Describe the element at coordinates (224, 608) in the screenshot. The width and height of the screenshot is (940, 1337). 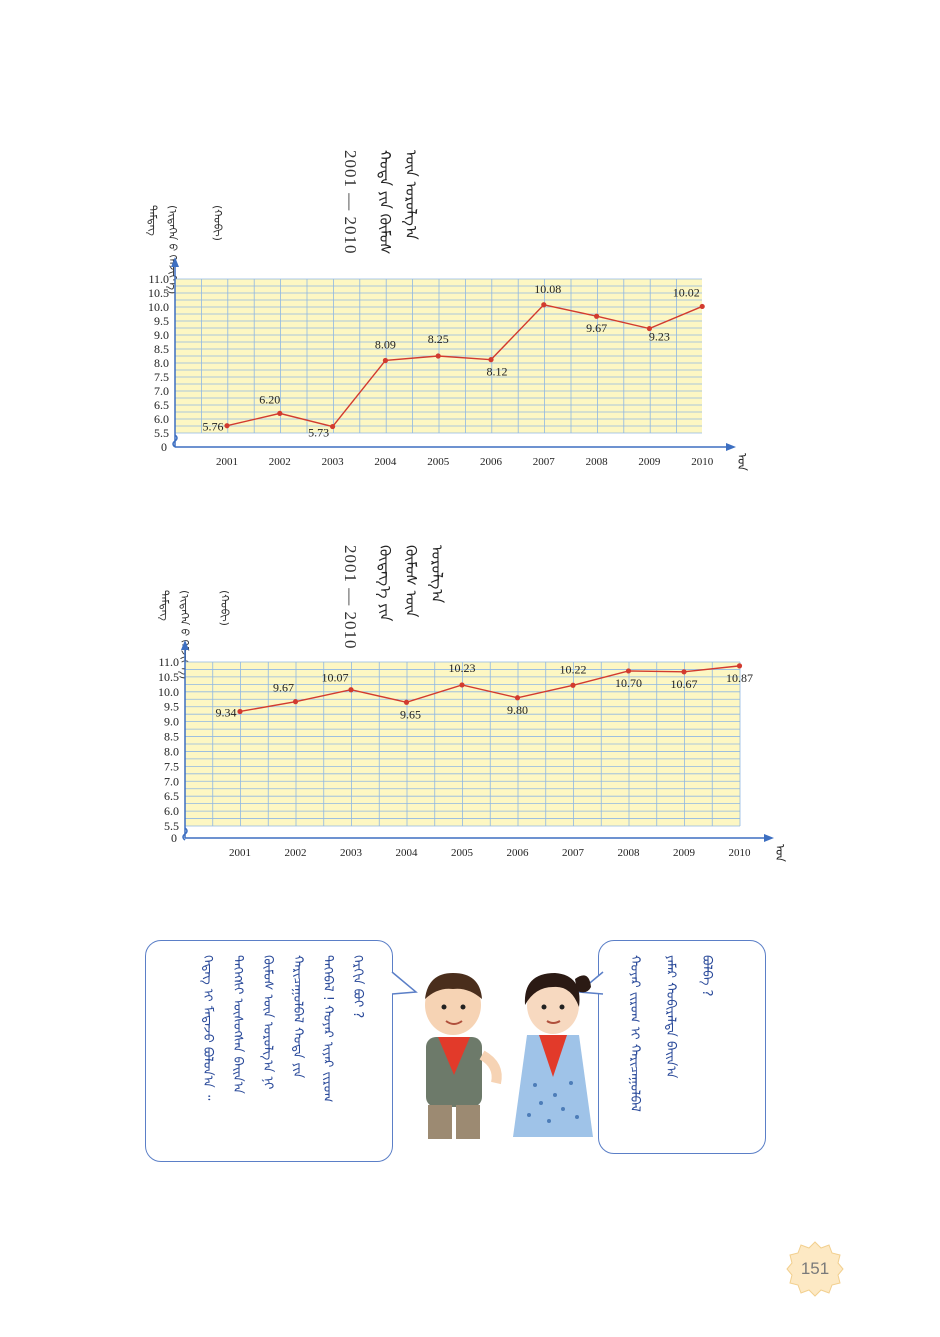
I see `chart-2-ylabel-unit2: (ᠬᠤᠪᠢ)` at that location.